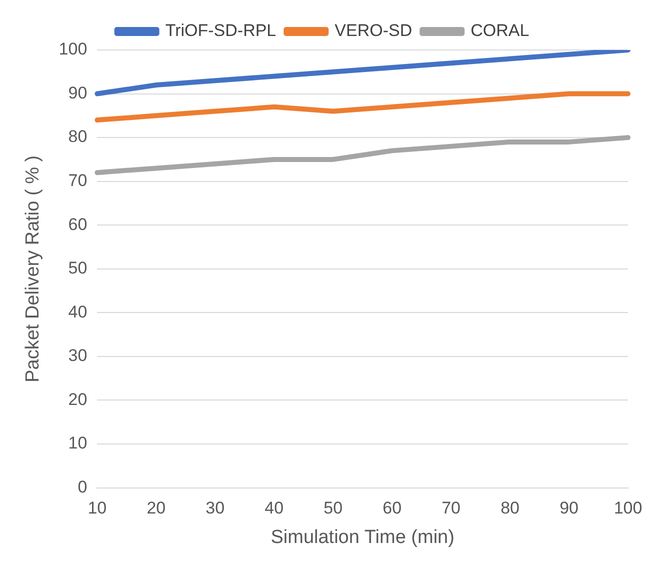 Image resolution: width=657 pixels, height=575 pixels. I want to click on y-tick-label: 40, so click(78, 312).